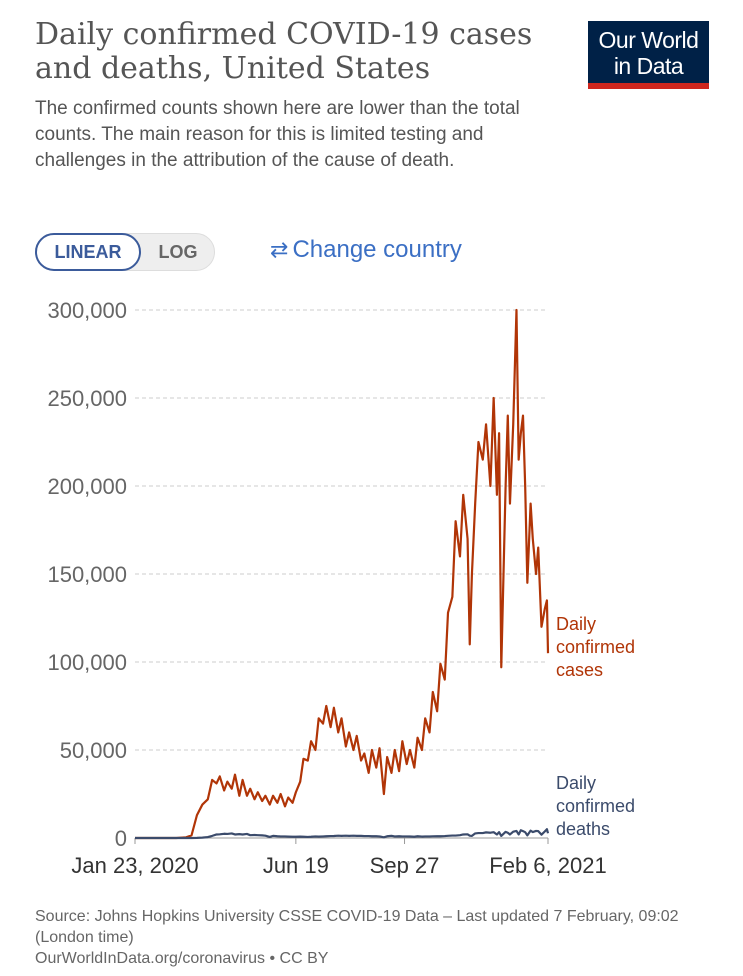  Describe the element at coordinates (279, 249) in the screenshot. I see `swap-icon: ⇄` at that location.